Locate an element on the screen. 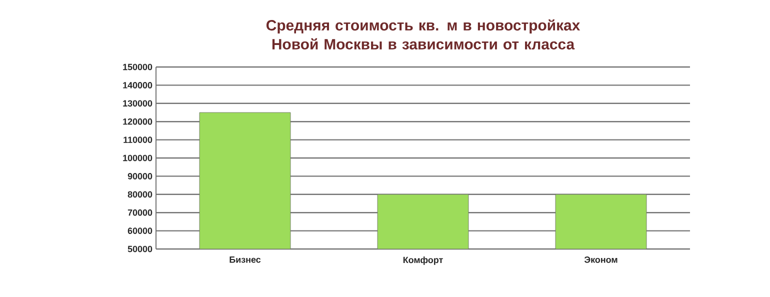 Image resolution: width=770 pixels, height=297 pixels. y-tick-label: 120000 is located at coordinates (137, 121).